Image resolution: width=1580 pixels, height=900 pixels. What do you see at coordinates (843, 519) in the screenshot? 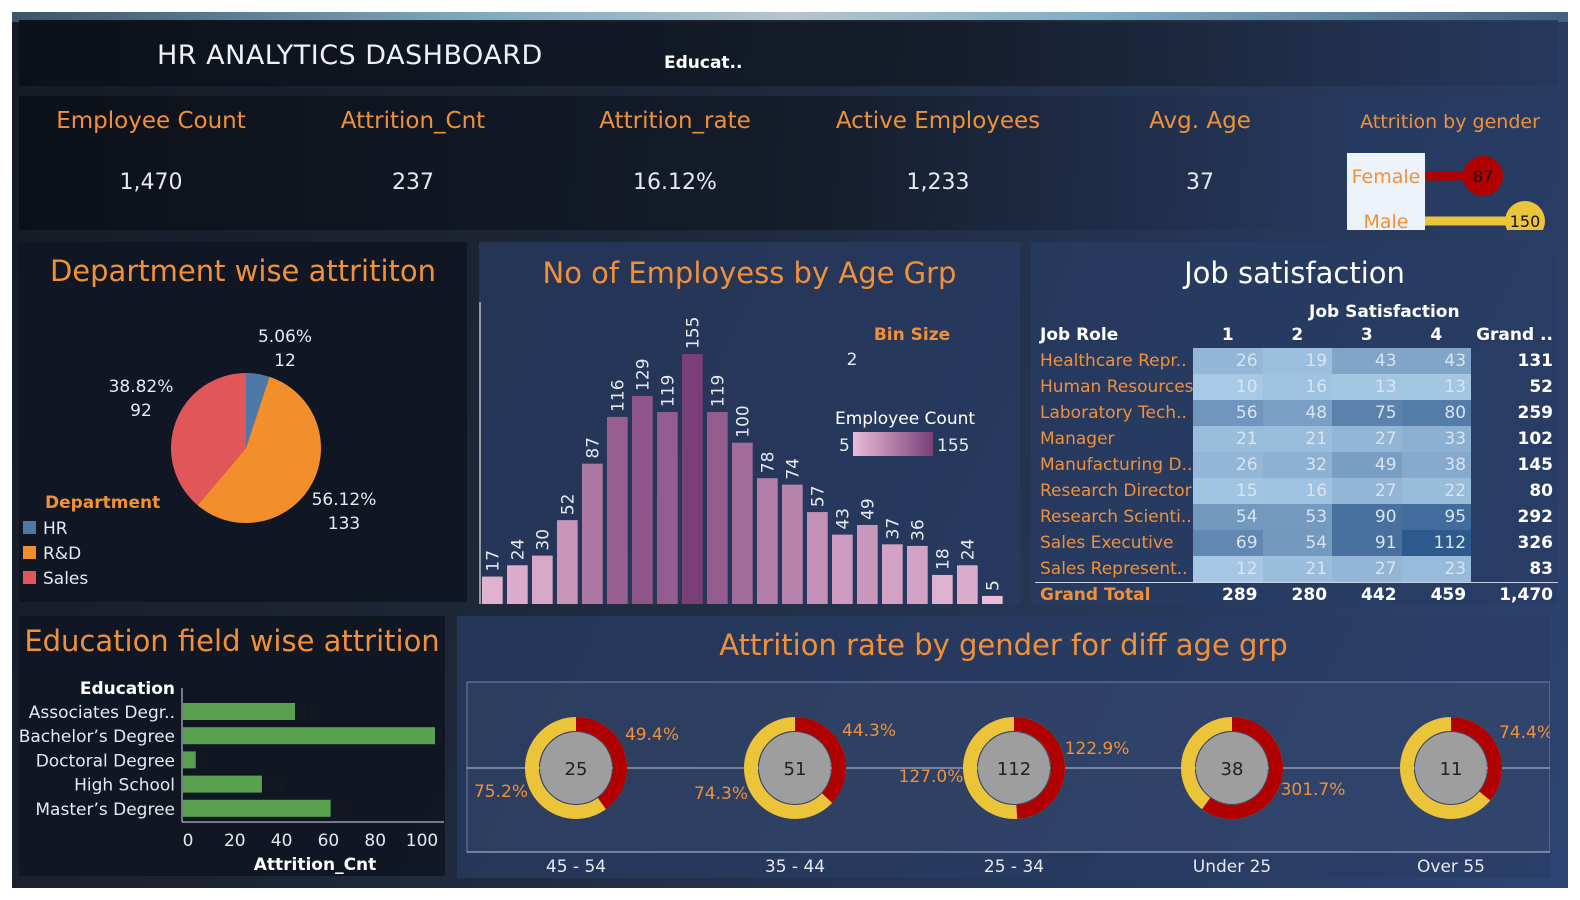
I see `hist-value-label: 43` at bounding box center [843, 519].